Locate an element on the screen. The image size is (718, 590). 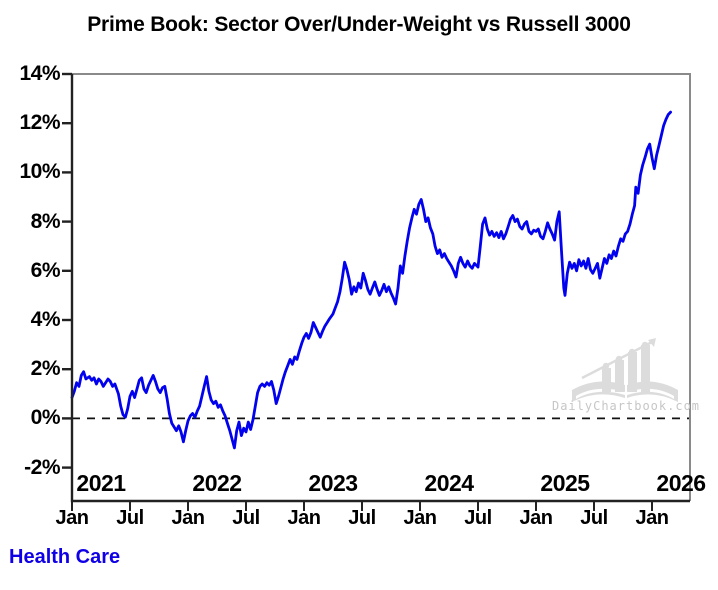
y-tick-label: 14% is located at coordinates (39, 73).